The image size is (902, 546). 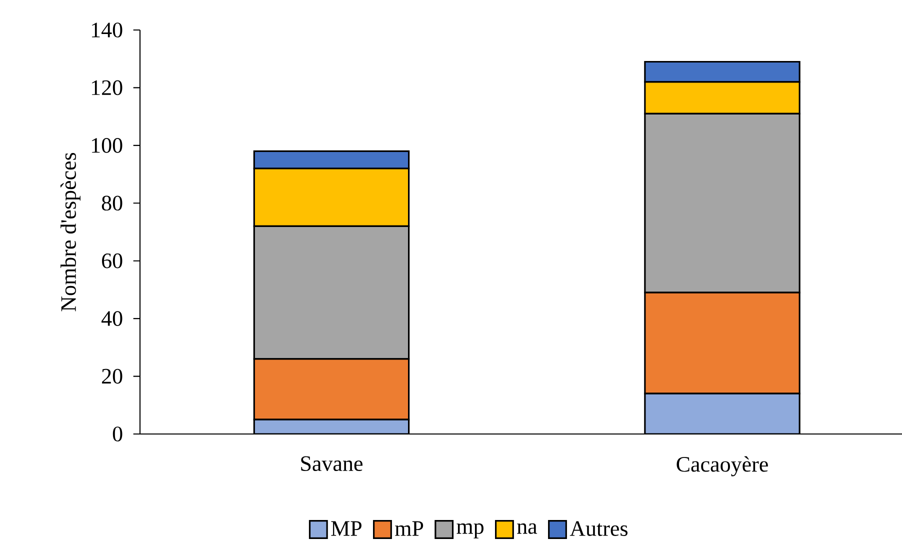 I want to click on y-tick-label: 60, so click(x=112, y=260).